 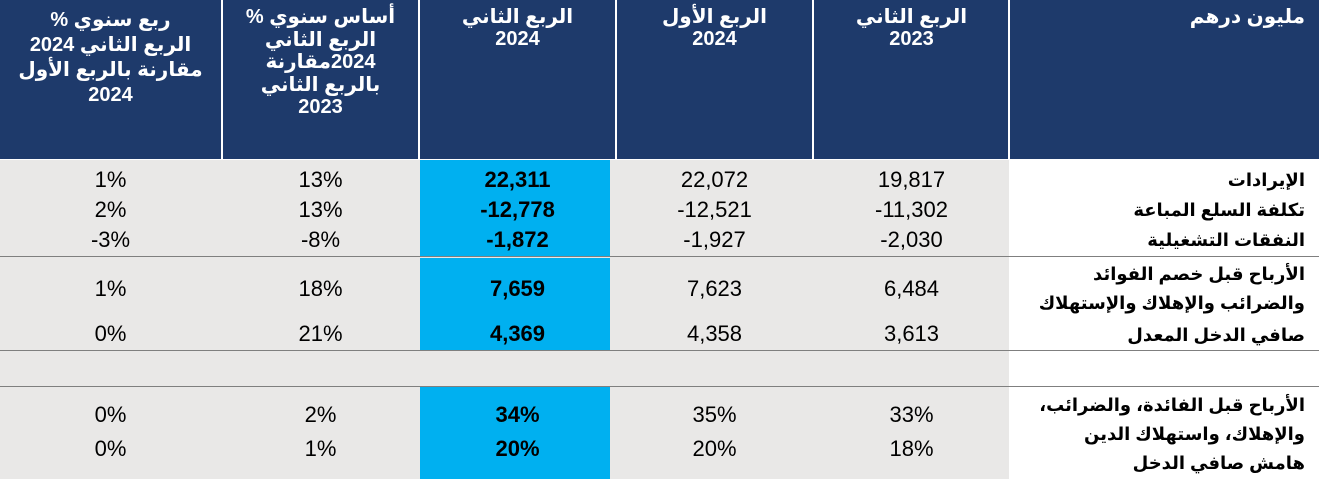 I want to click on cell-opex-yoy: -8%, so click(x=320, y=239).